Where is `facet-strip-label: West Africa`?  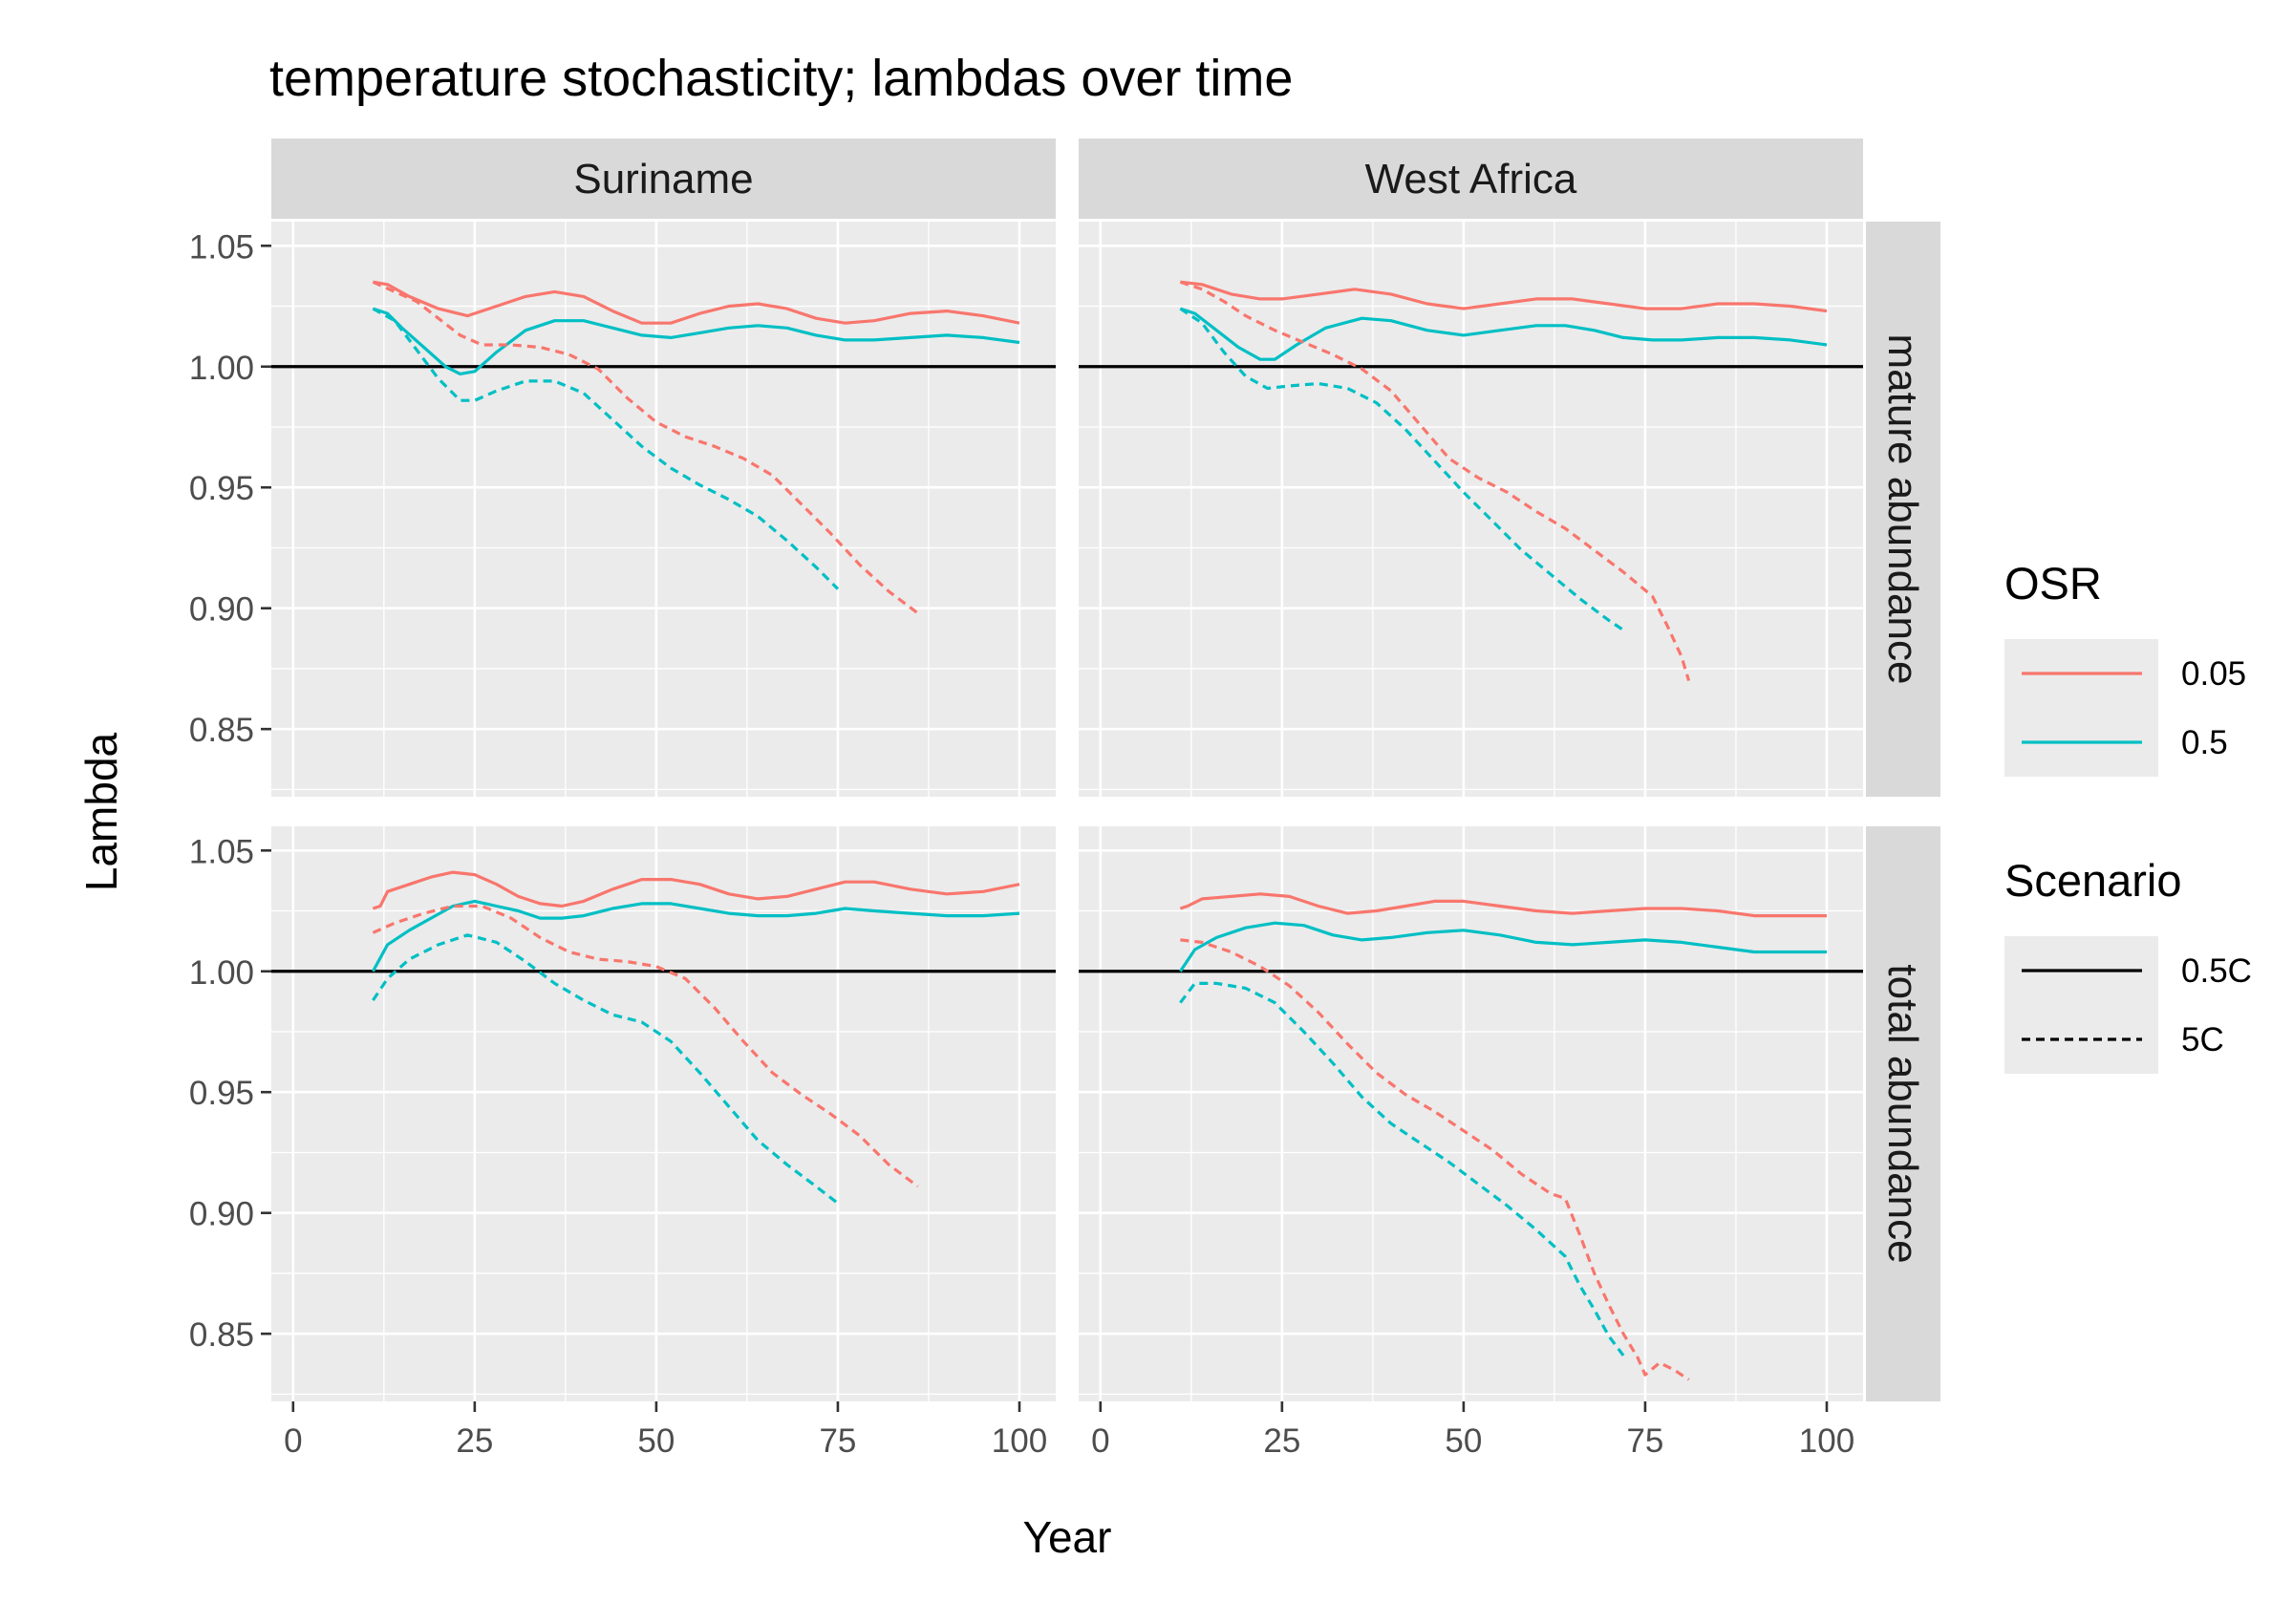
facet-strip-label: West Africa is located at coordinates (1471, 180).